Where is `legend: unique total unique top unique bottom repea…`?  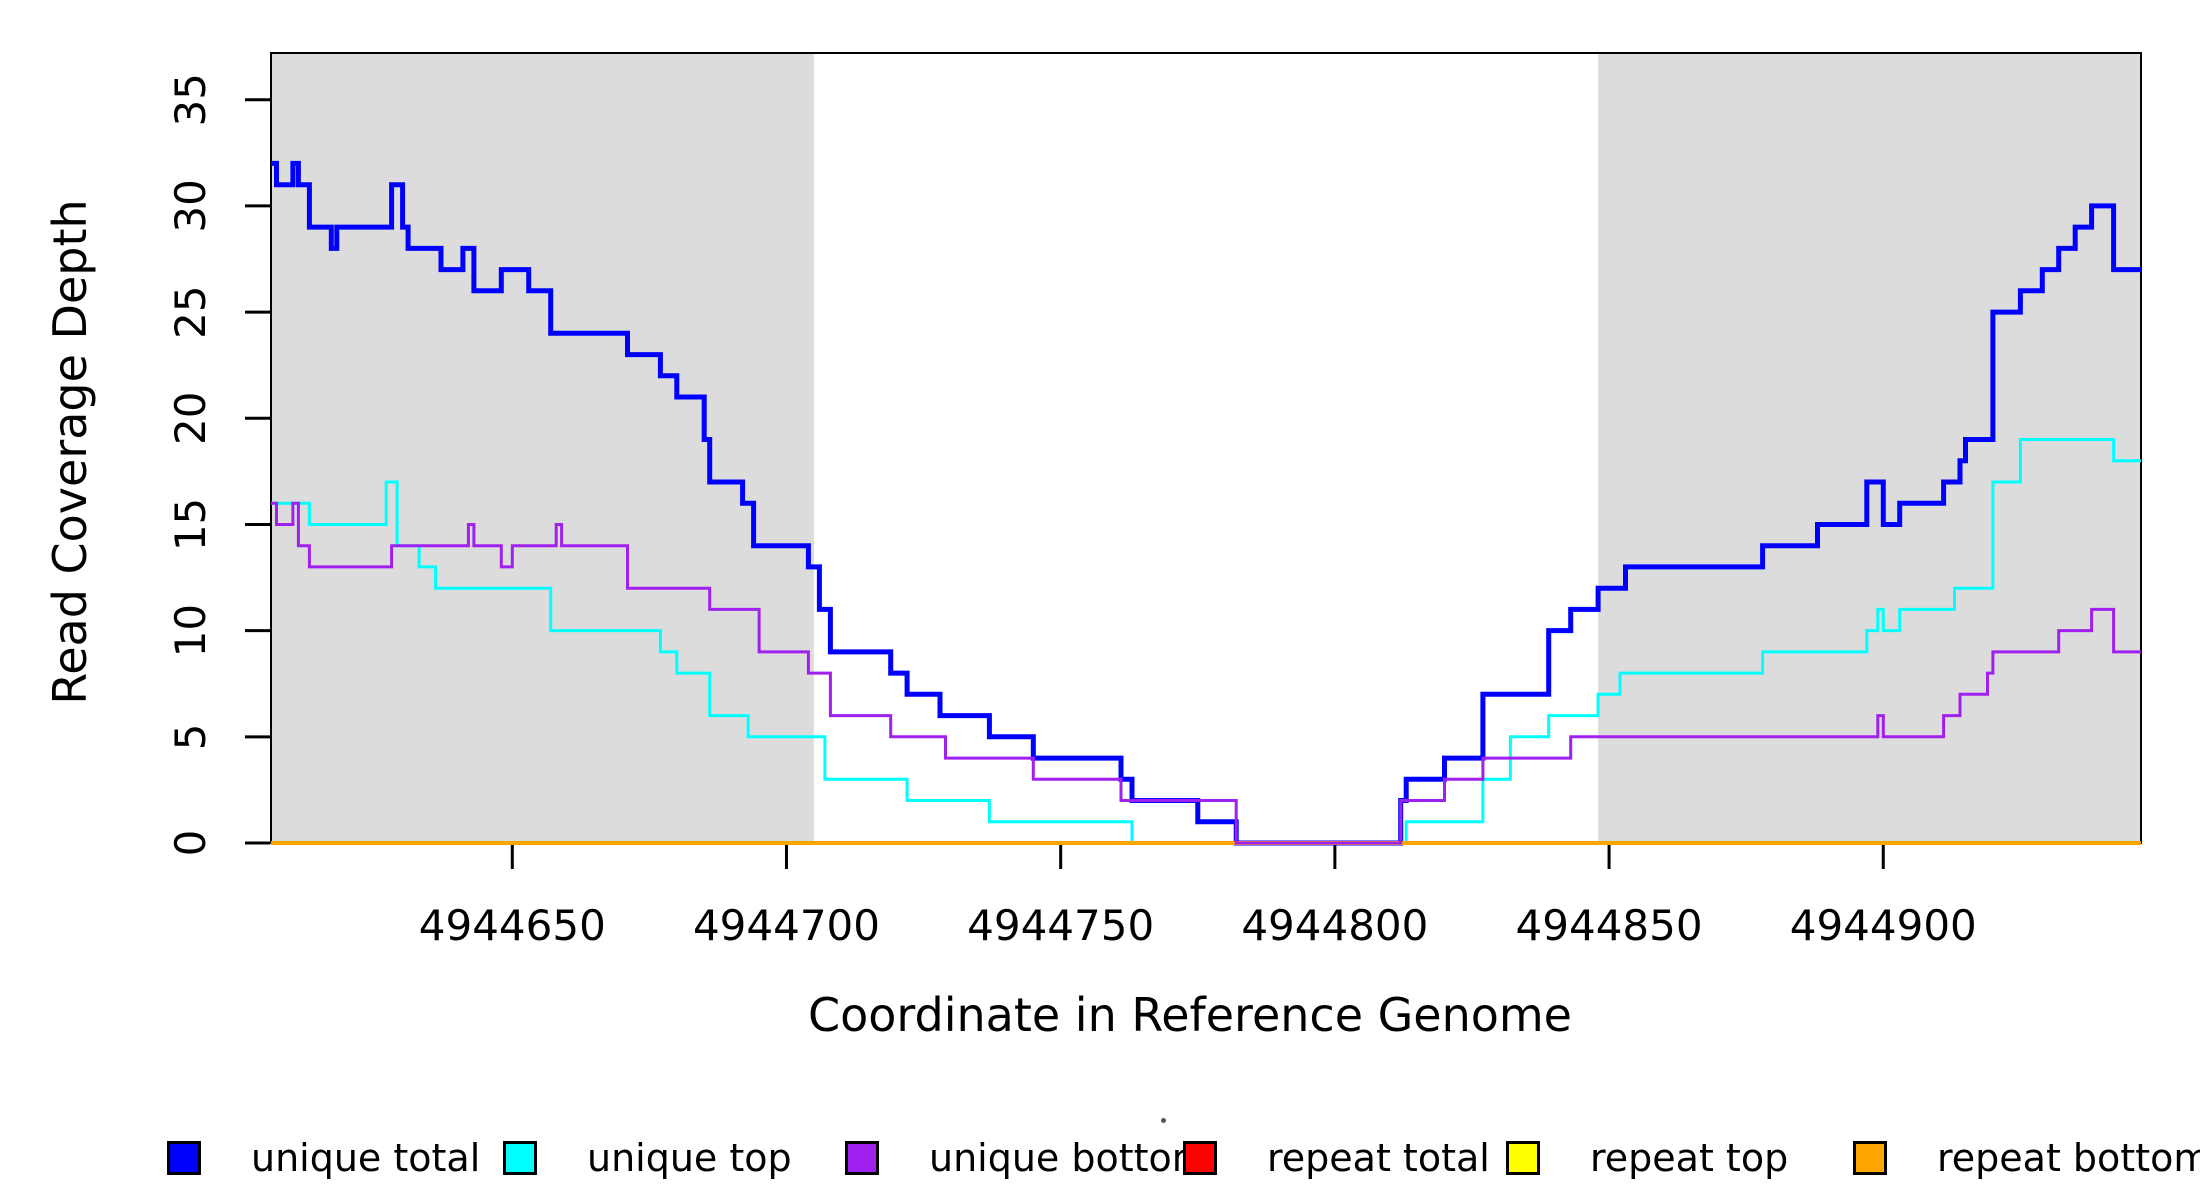 legend: unique total unique top unique bottom repea… is located at coordinates (1100, 1158).